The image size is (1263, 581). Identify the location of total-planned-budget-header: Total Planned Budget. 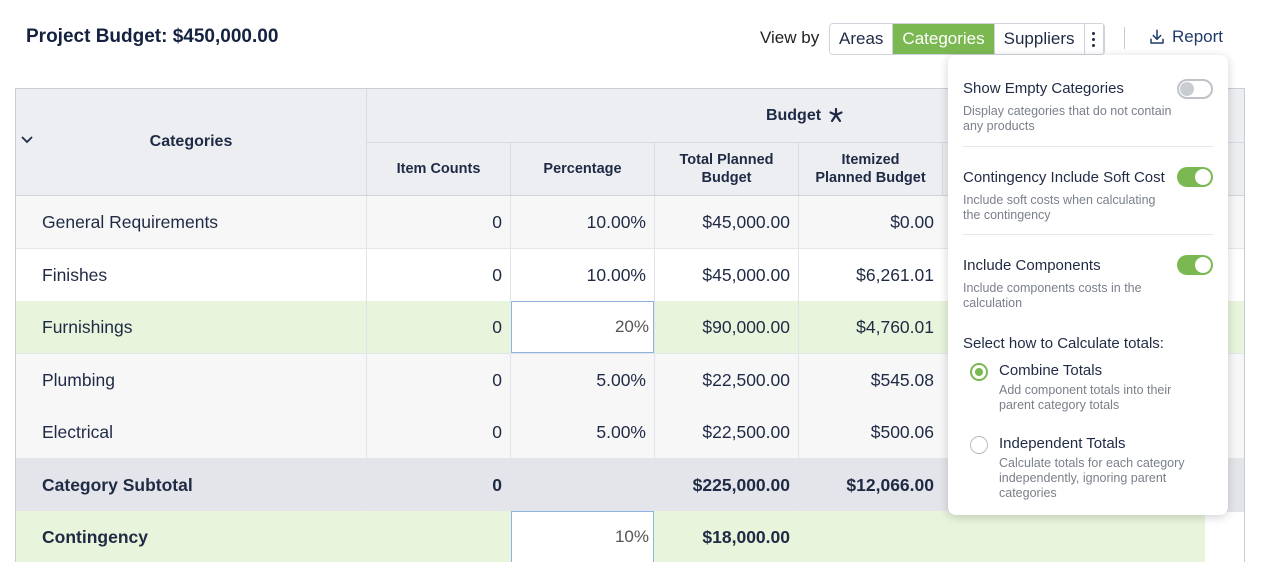
(726, 168).